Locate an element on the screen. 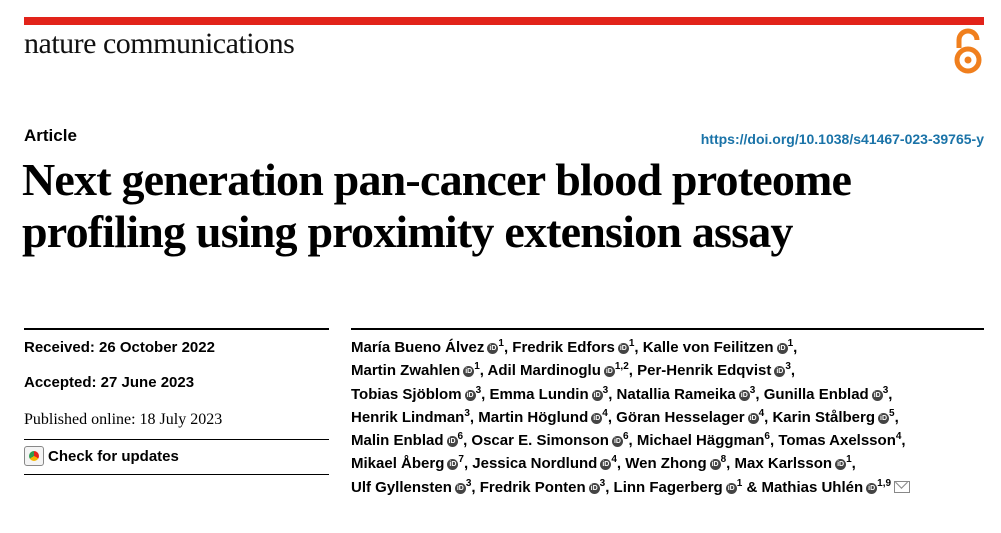 This screenshot has height=533, width=1001. received-date: Received: 26 October 2022 is located at coordinates (119, 347).